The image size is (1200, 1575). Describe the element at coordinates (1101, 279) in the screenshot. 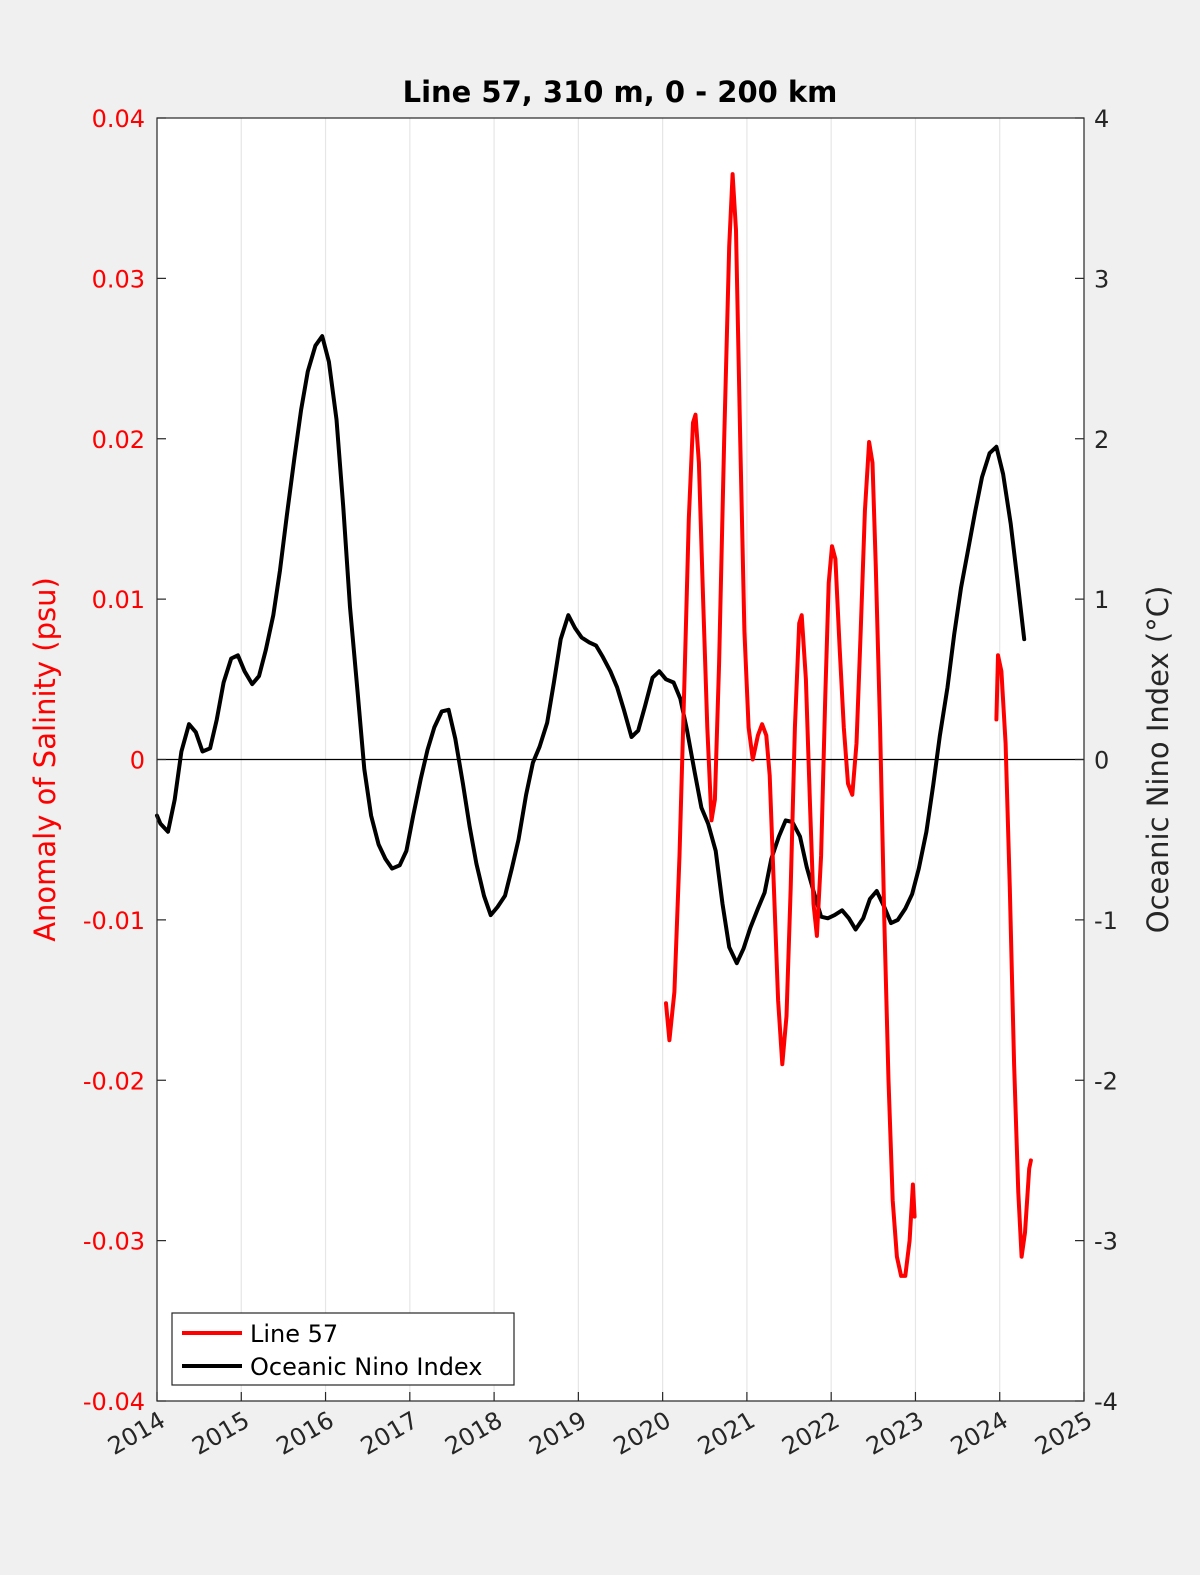

I see `y-right-tick-label: 3` at that location.